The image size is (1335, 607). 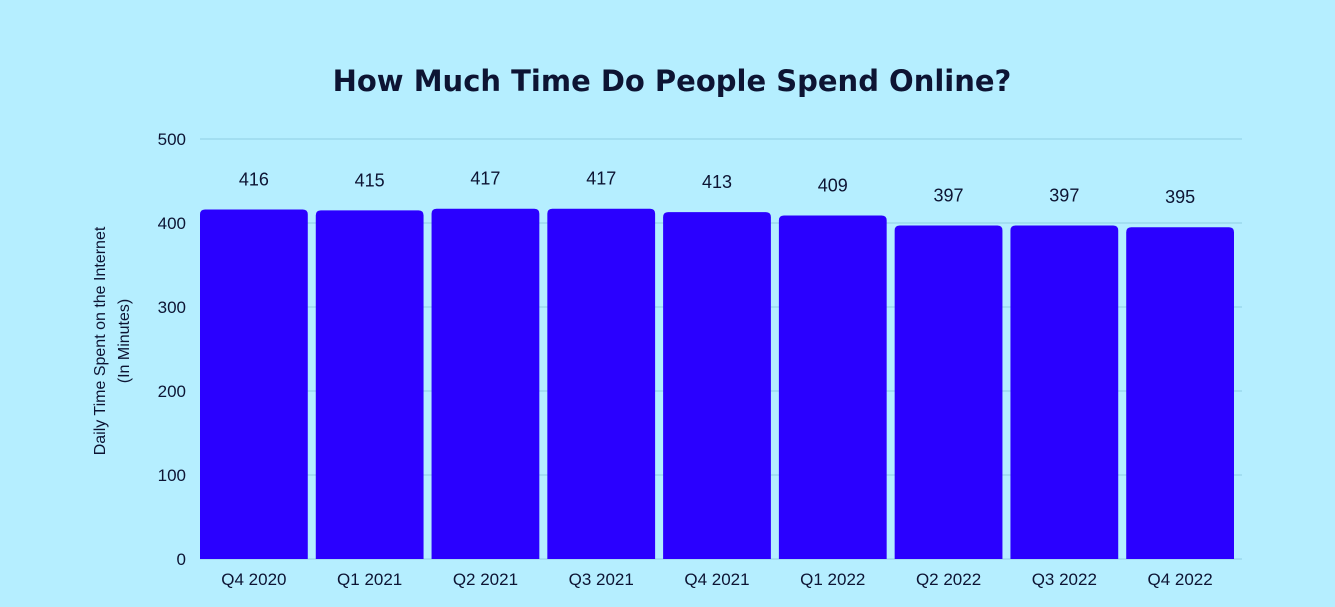 I want to click on y-tick-label: 100, so click(x=172, y=475).